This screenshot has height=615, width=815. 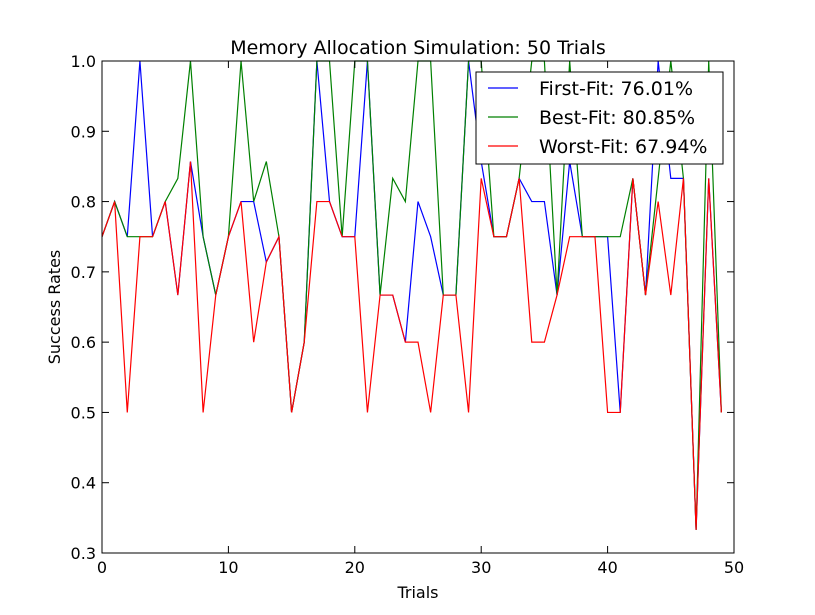 I want to click on y-tick-label: 0.3, so click(x=83, y=553).